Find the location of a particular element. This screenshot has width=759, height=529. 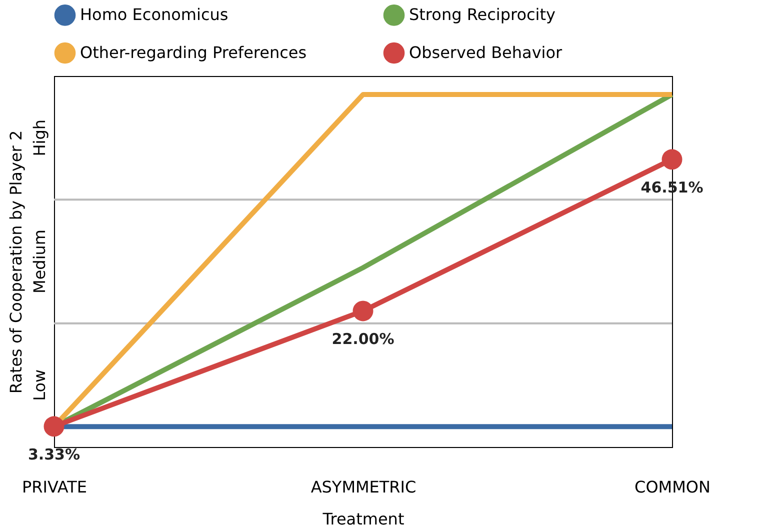

legend-label: Other-regarding Preferences is located at coordinates (193, 52).